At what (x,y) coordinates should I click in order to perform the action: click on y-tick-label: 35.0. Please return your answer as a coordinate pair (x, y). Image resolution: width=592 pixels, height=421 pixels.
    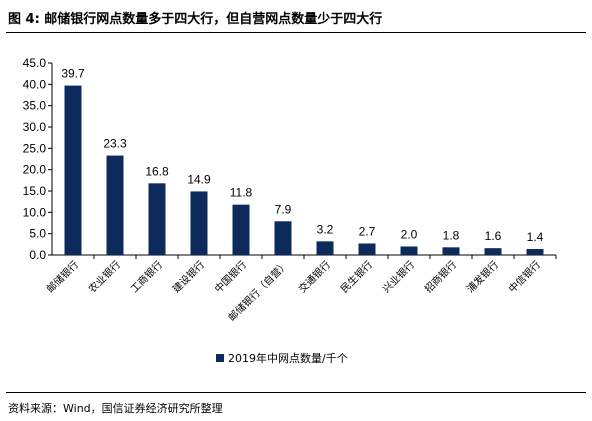
    Looking at the image, I should click on (35, 106).